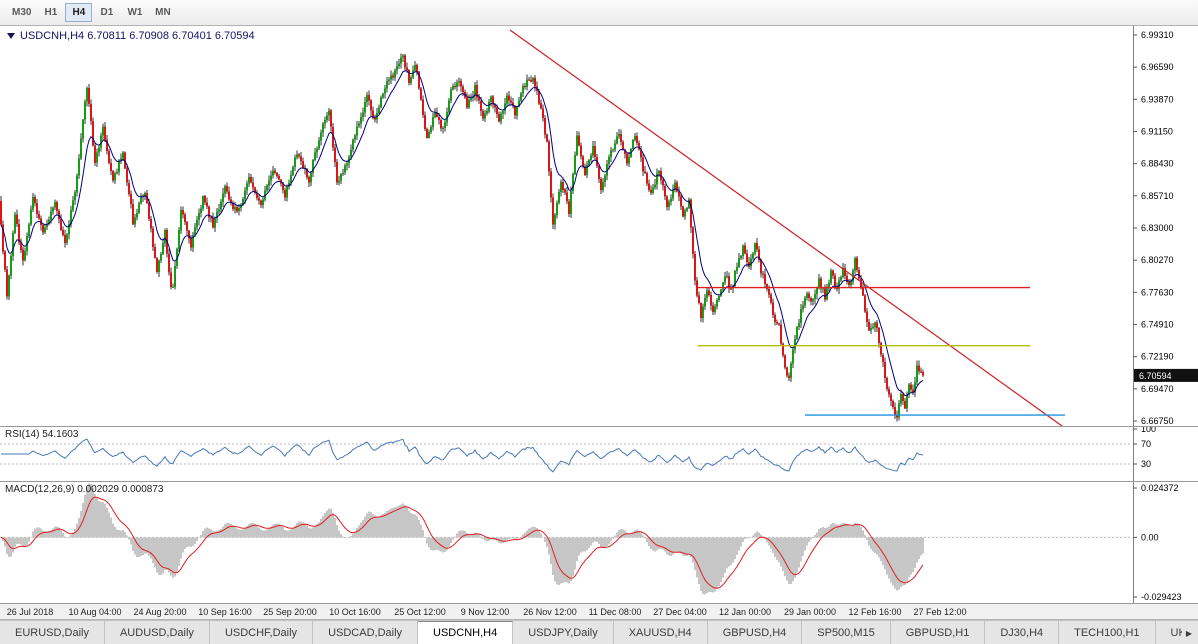 Image resolution: width=1198 pixels, height=644 pixels. Describe the element at coordinates (135, 12) in the screenshot. I see `timeframe-button-w1: W1` at that location.